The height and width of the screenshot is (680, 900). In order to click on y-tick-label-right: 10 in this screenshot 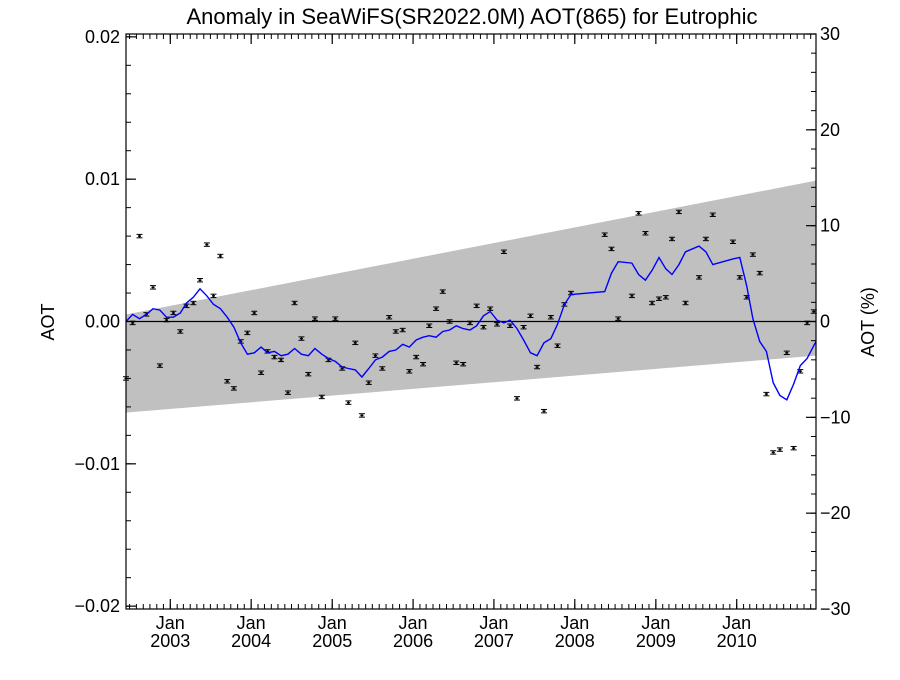, I will do `click(830, 226)`.